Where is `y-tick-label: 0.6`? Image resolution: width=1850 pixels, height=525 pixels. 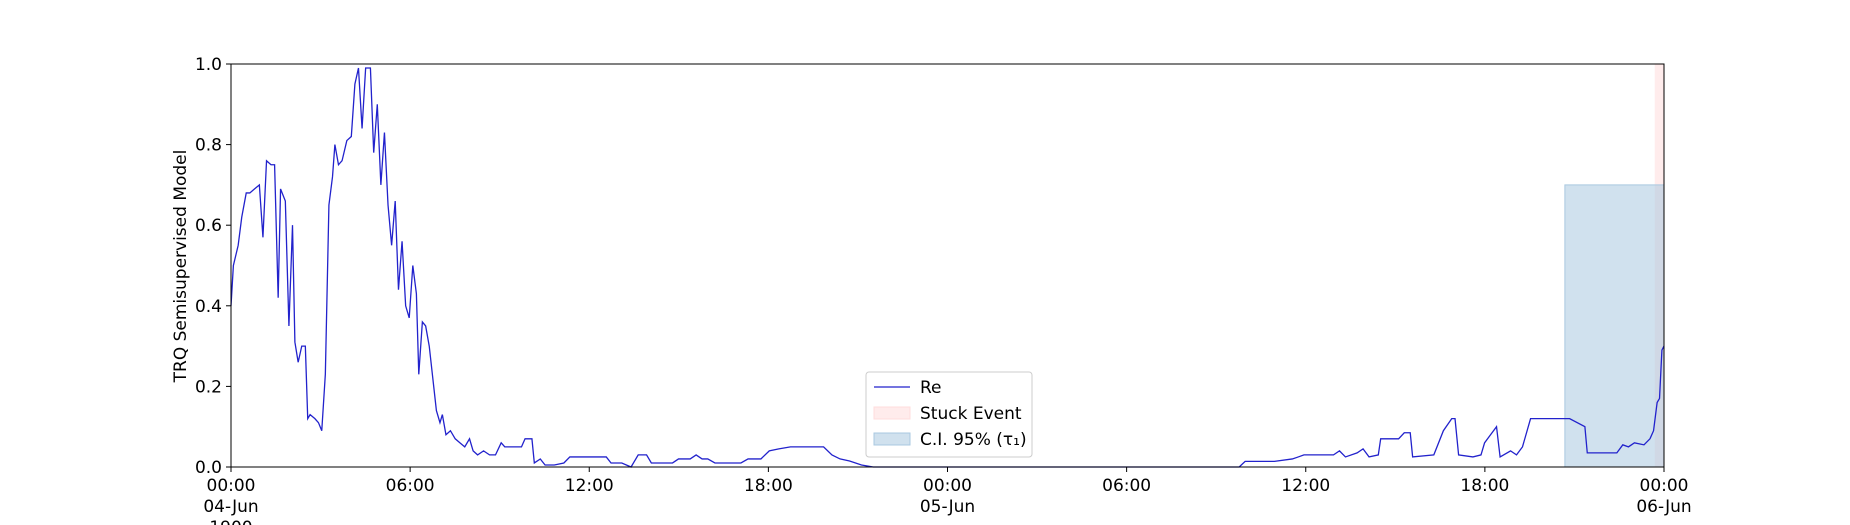
y-tick-label: 0.6 is located at coordinates (208, 226).